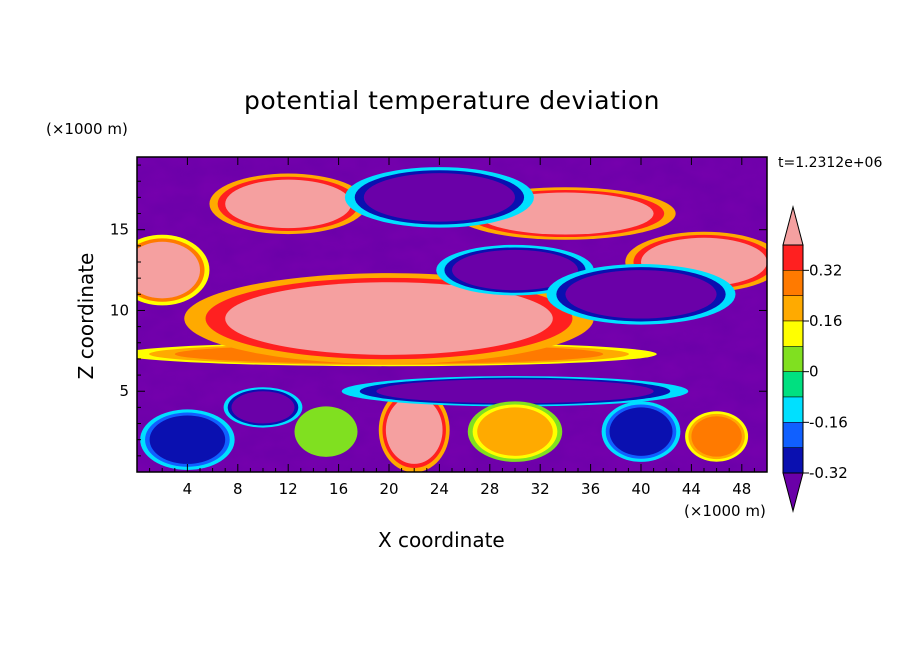  I want to click on x-tick-label-48: 48, so click(741, 489).